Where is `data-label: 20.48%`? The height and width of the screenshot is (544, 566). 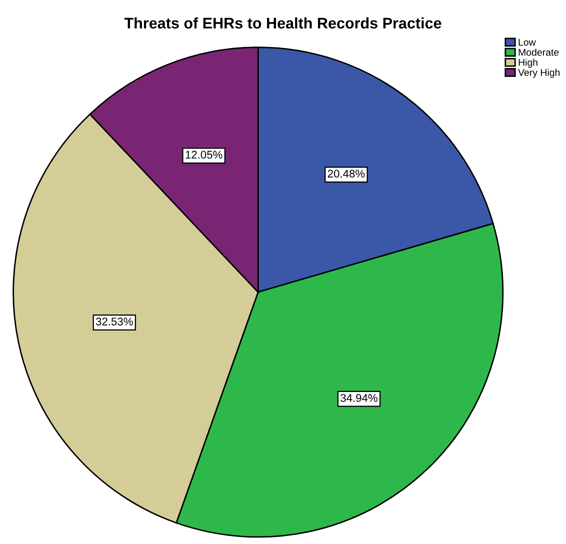
data-label: 20.48% is located at coordinates (346, 174).